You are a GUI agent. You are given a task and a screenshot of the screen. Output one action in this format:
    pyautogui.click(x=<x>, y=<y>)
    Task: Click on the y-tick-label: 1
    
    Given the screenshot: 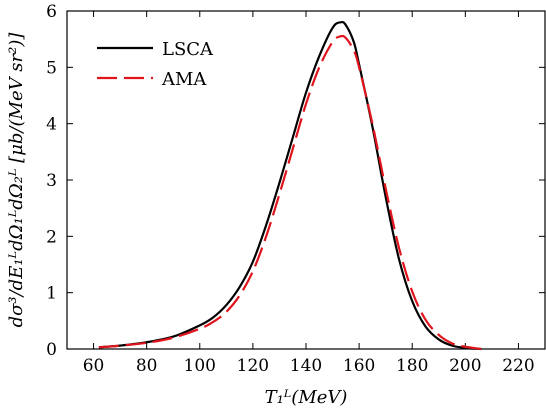 What is the action you would take?
    pyautogui.click(x=51, y=294)
    